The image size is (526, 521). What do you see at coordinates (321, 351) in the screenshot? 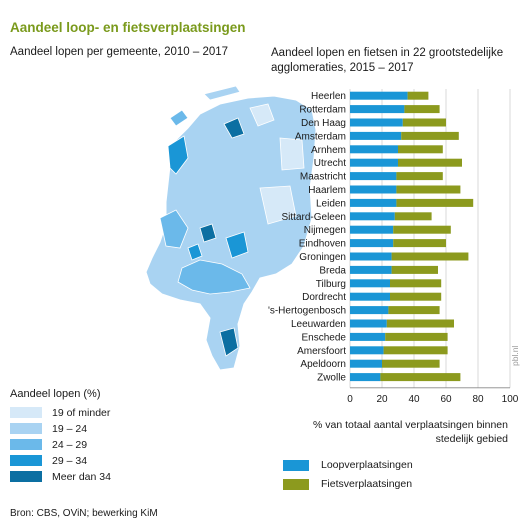
I see `category-label: Amersfoort` at bounding box center [321, 351].